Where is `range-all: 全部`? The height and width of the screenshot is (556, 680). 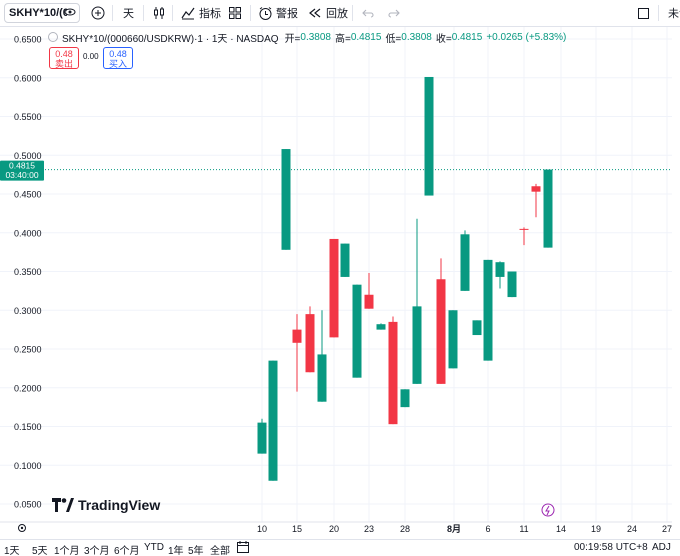
range-all: 全部 is located at coordinates (220, 551).